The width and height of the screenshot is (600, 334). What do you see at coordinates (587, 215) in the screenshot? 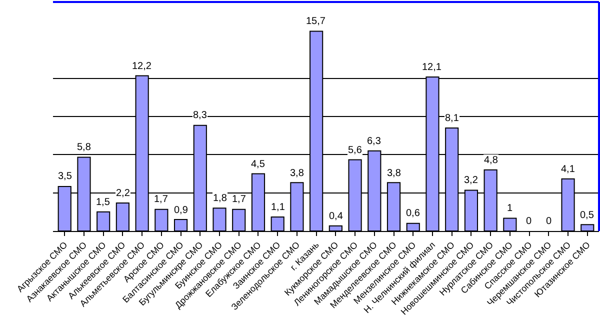
I see `data-label: 0,5` at bounding box center [587, 215].